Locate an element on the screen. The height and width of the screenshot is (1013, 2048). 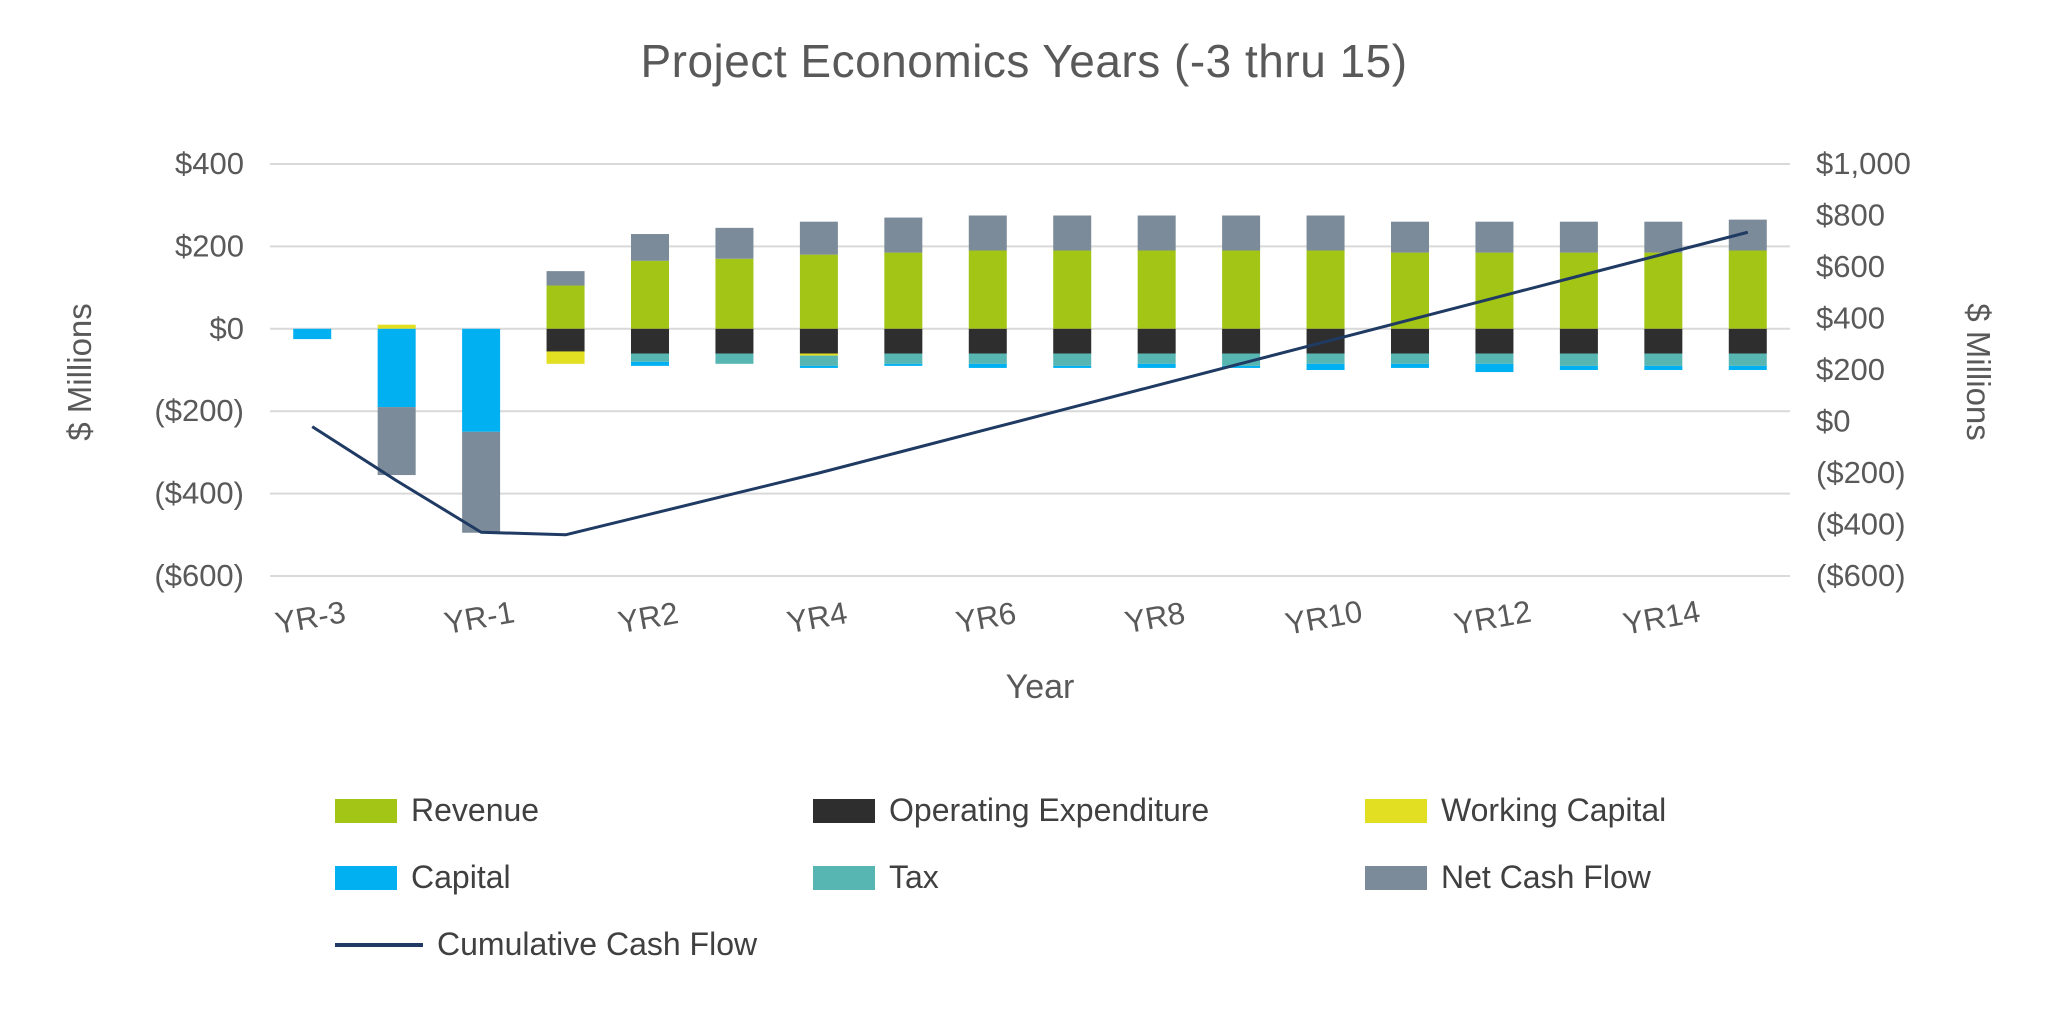
x-tick-label: YR12 is located at coordinates (1492, 618).